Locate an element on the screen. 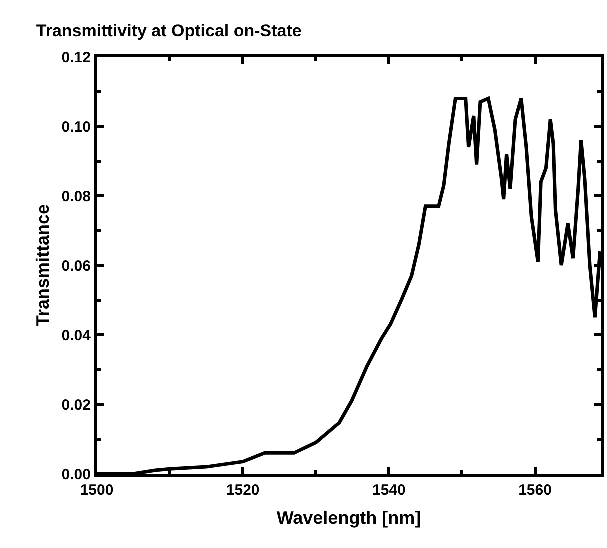  y-tick-label: 0.12 is located at coordinates (76, 57).